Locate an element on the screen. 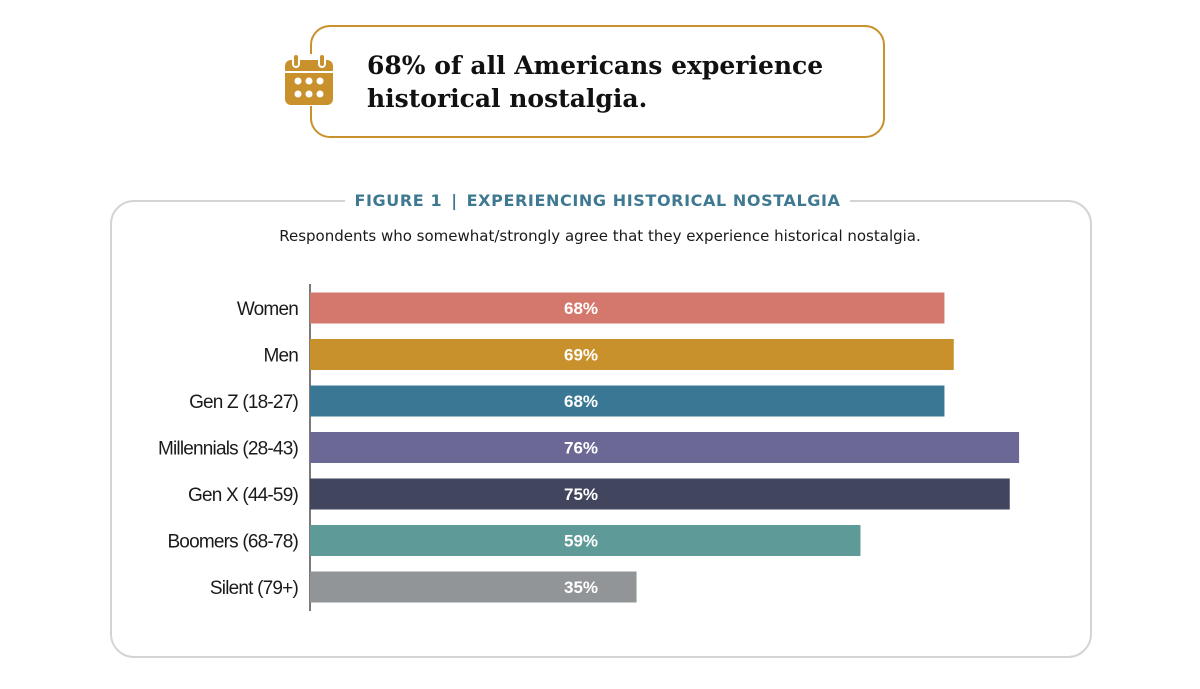 The width and height of the screenshot is (1200, 689). figure-label: FIGURE 1 is located at coordinates (398, 200).